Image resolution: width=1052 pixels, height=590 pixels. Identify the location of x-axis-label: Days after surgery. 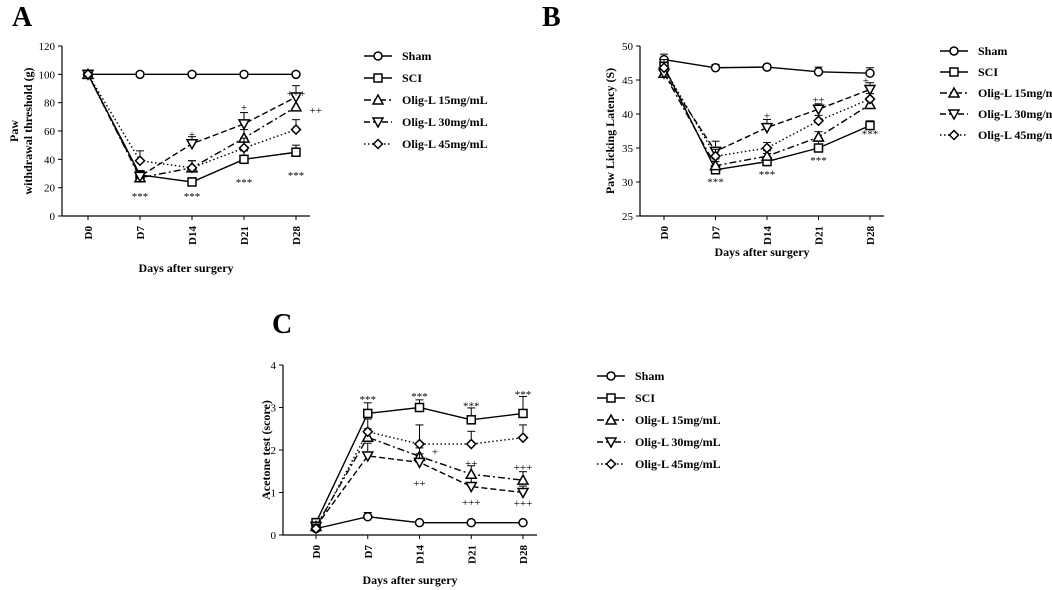
(185, 268).